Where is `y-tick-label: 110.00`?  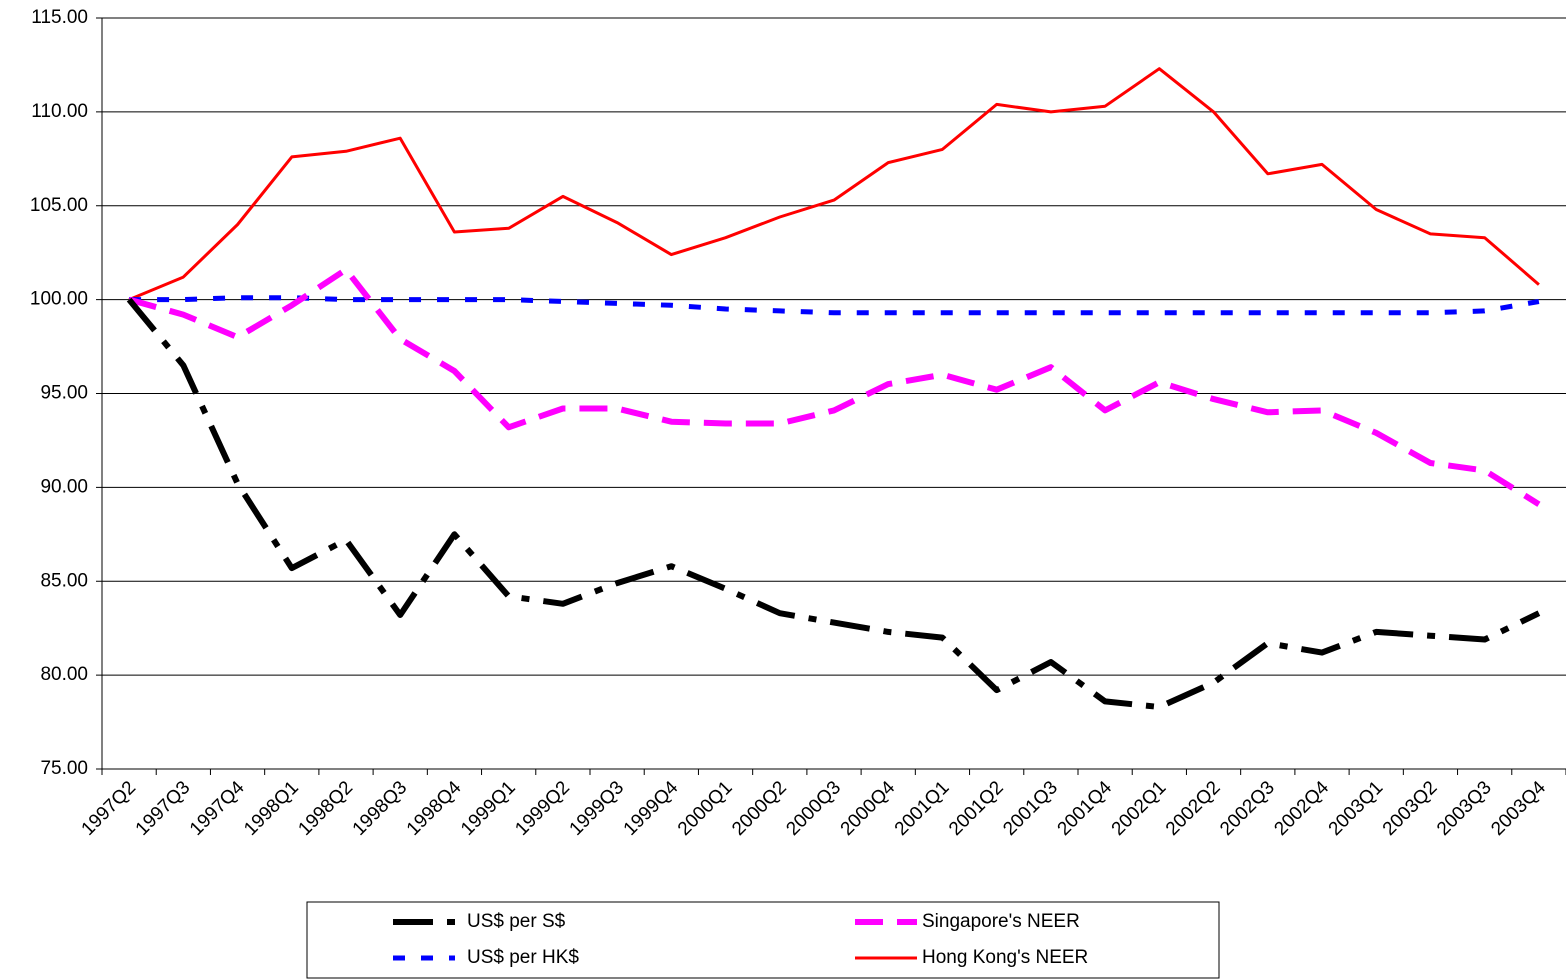 y-tick-label: 110.00 is located at coordinates (59, 111).